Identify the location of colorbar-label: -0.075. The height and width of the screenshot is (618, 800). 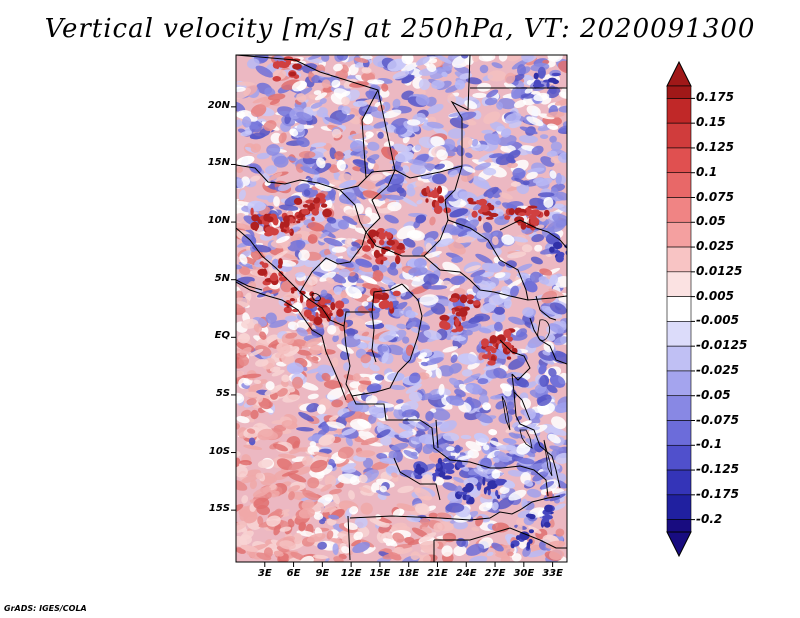
(717, 419).